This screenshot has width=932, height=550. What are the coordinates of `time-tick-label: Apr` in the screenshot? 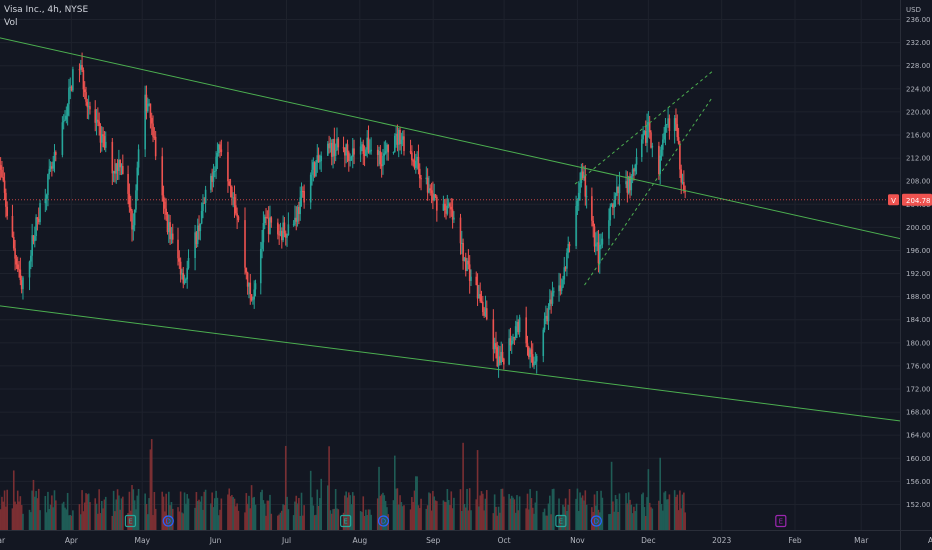 It's located at (72, 540).